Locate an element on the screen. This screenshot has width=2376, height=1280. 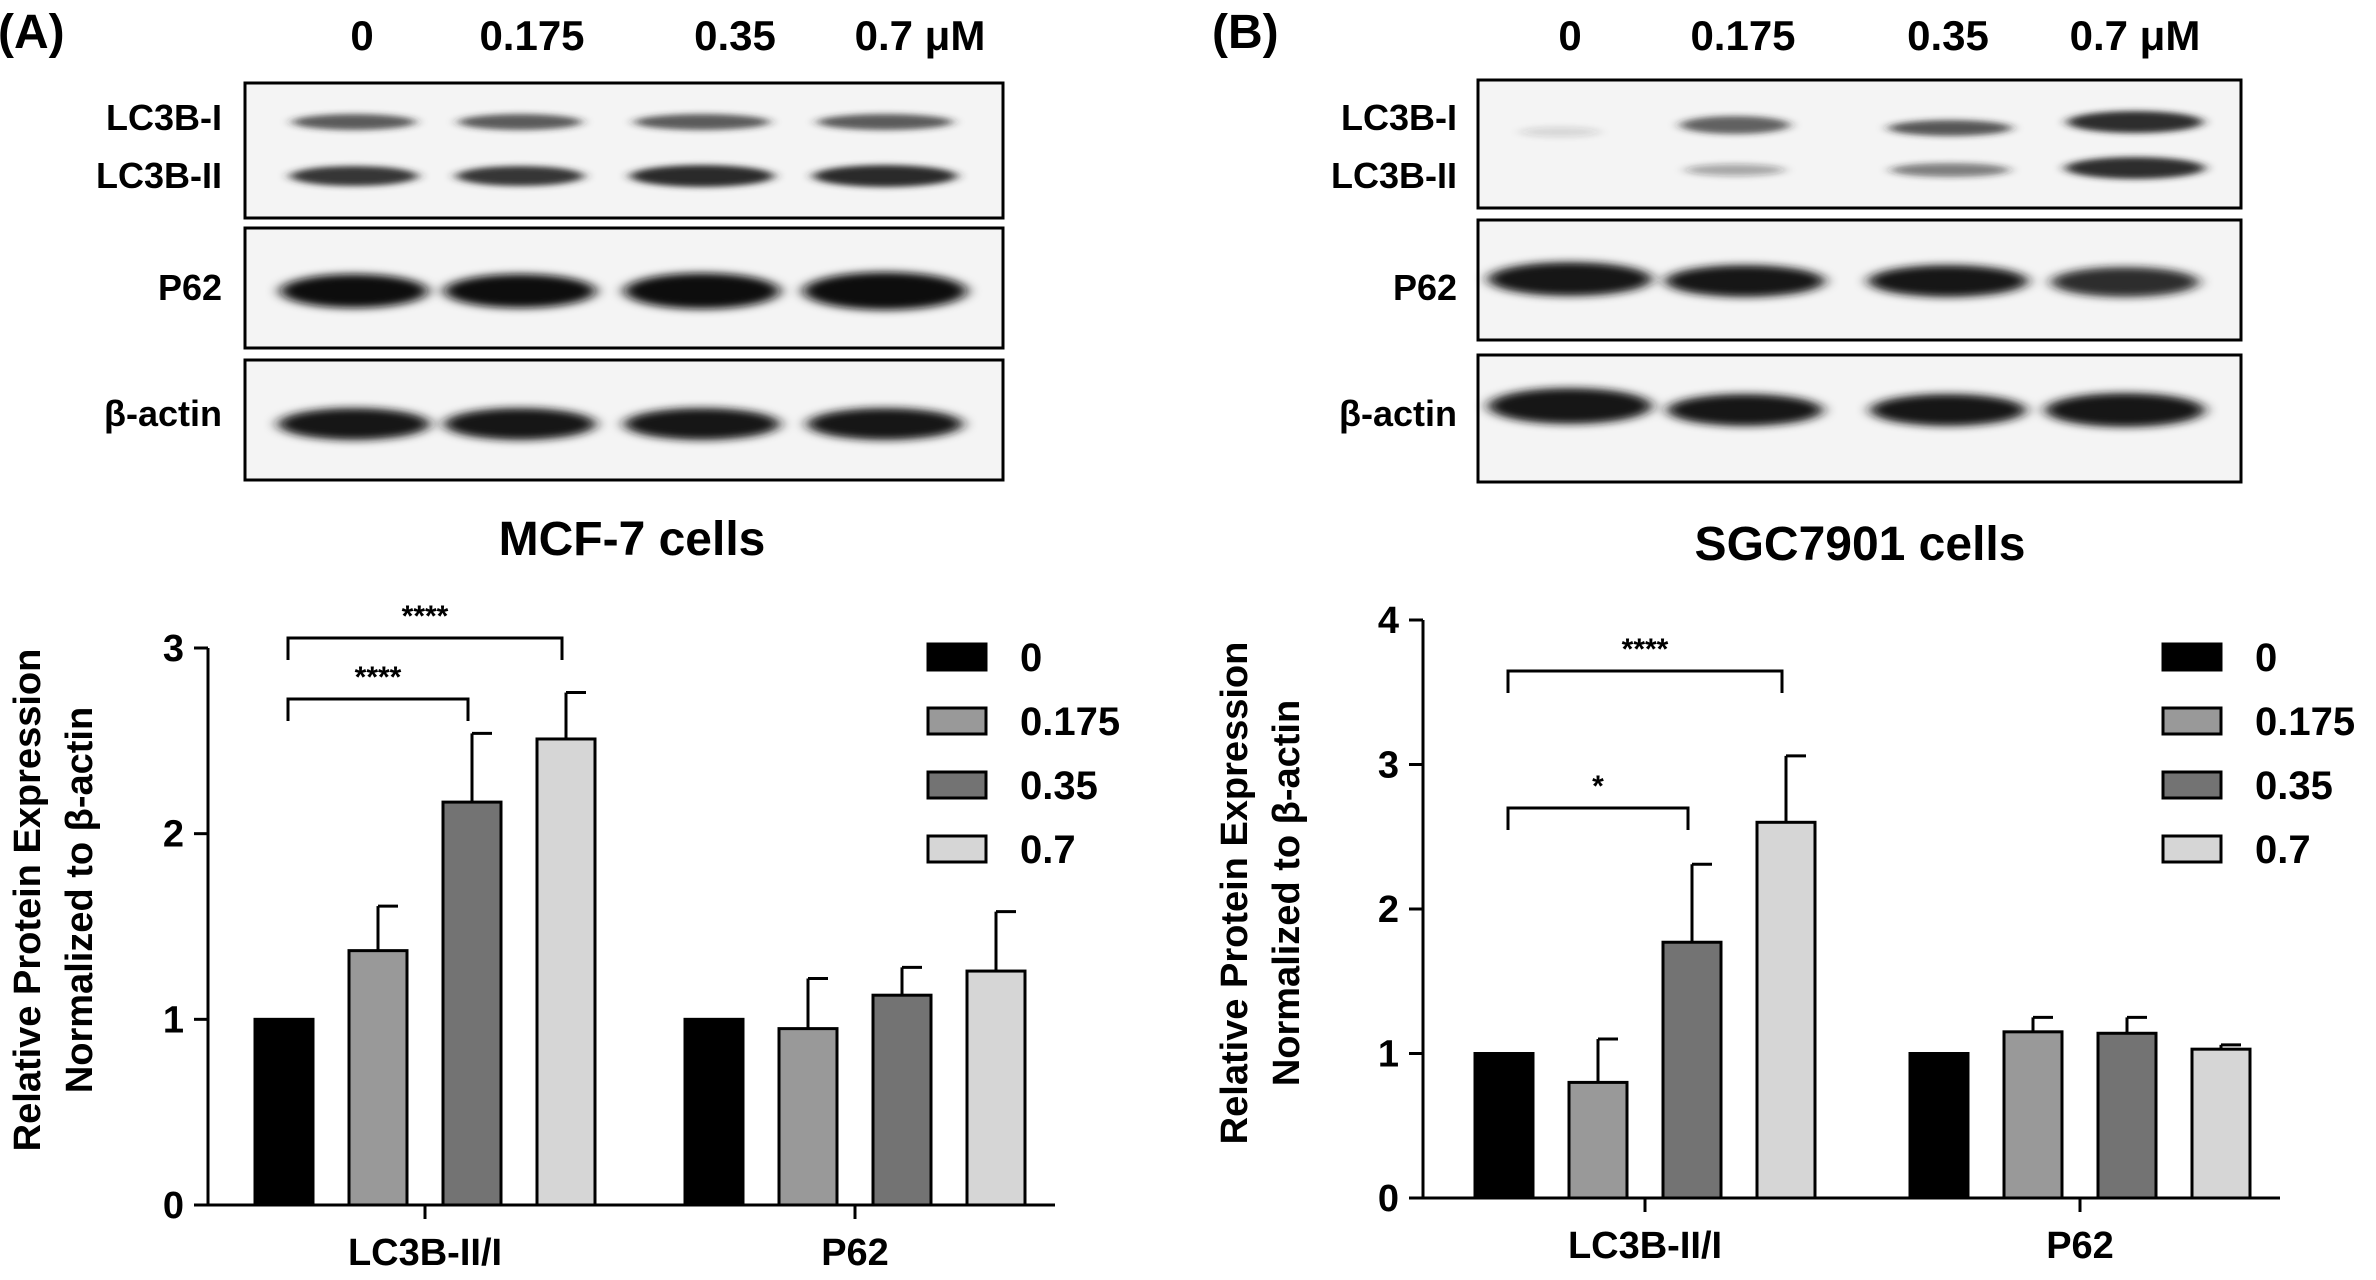
panel-b-ytick-label: 0 is located at coordinates (1388, 1199).